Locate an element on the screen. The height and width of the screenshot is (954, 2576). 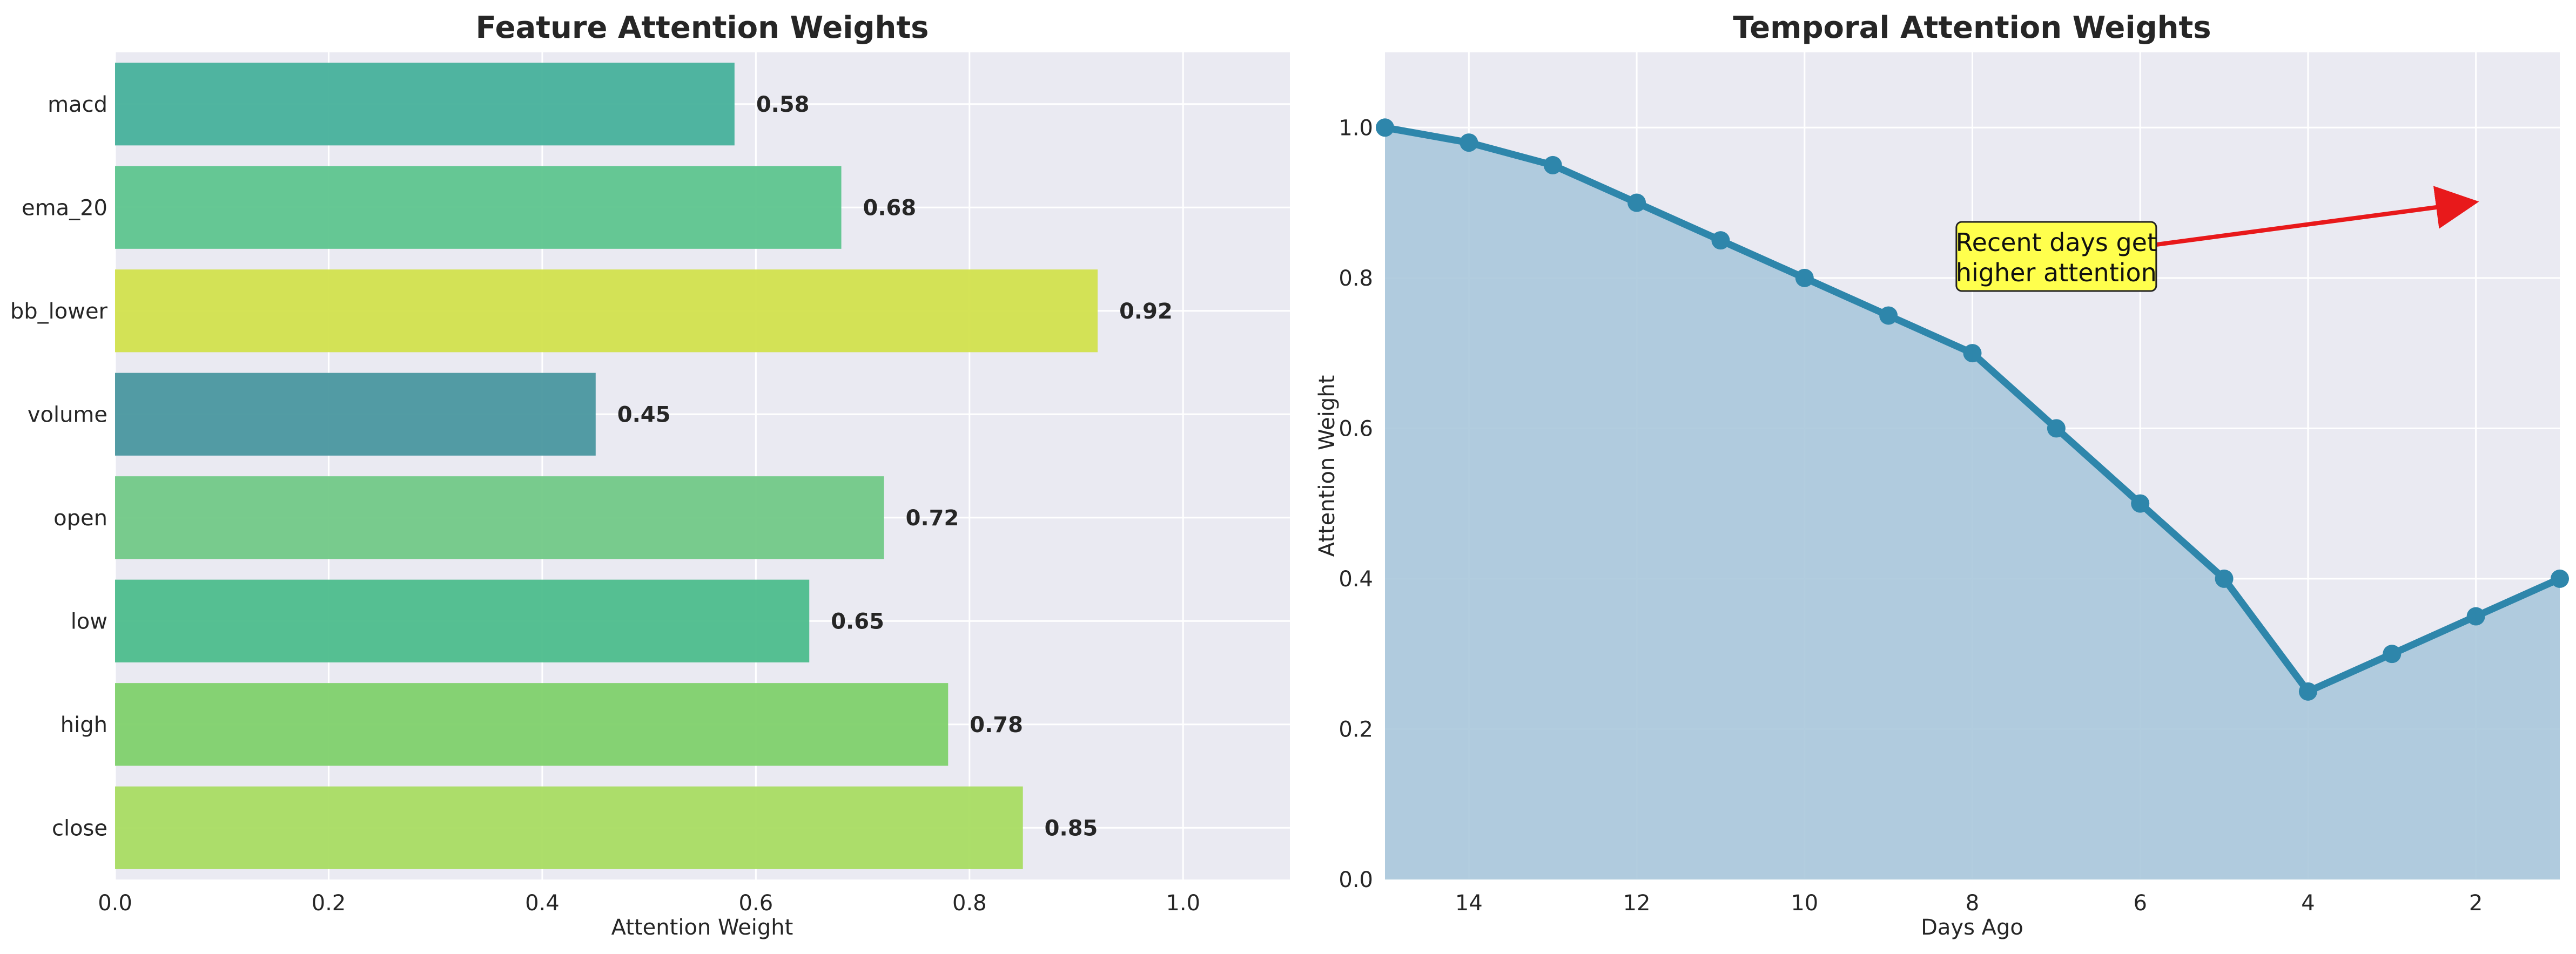
feature-x-tick-label: 1.0 is located at coordinates (1183, 903).